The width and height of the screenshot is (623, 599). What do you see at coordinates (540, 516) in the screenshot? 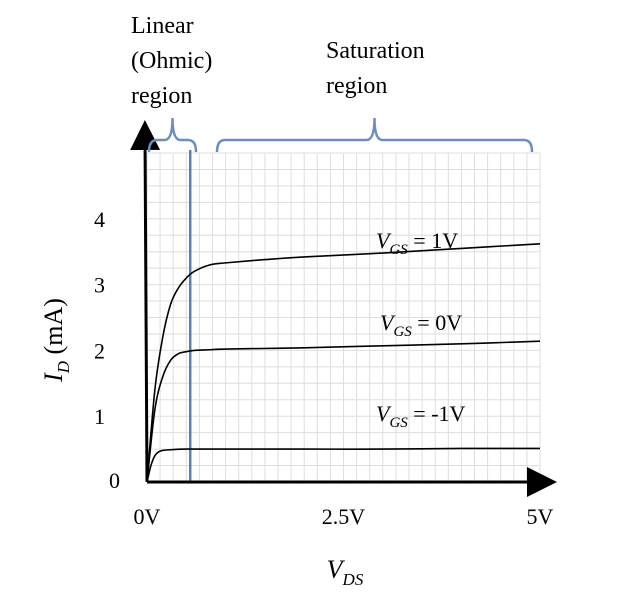
I see `x-tick-label: 5V` at bounding box center [540, 516].